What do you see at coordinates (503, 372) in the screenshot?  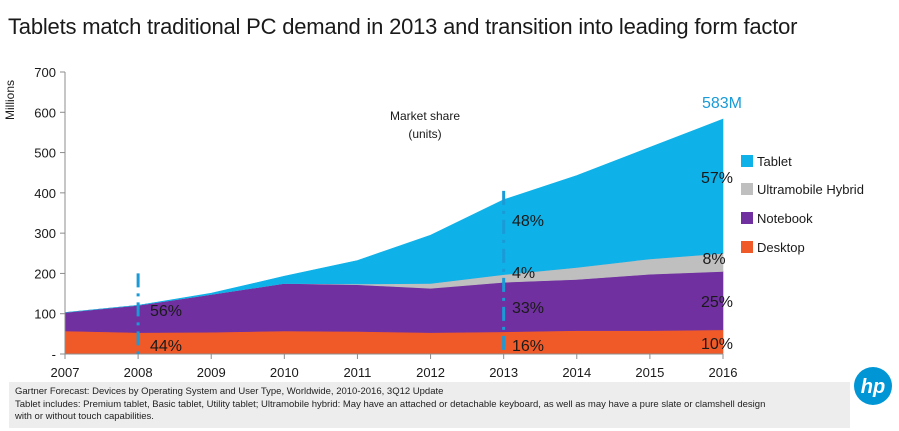 I see `x-tick-label: 2013` at bounding box center [503, 372].